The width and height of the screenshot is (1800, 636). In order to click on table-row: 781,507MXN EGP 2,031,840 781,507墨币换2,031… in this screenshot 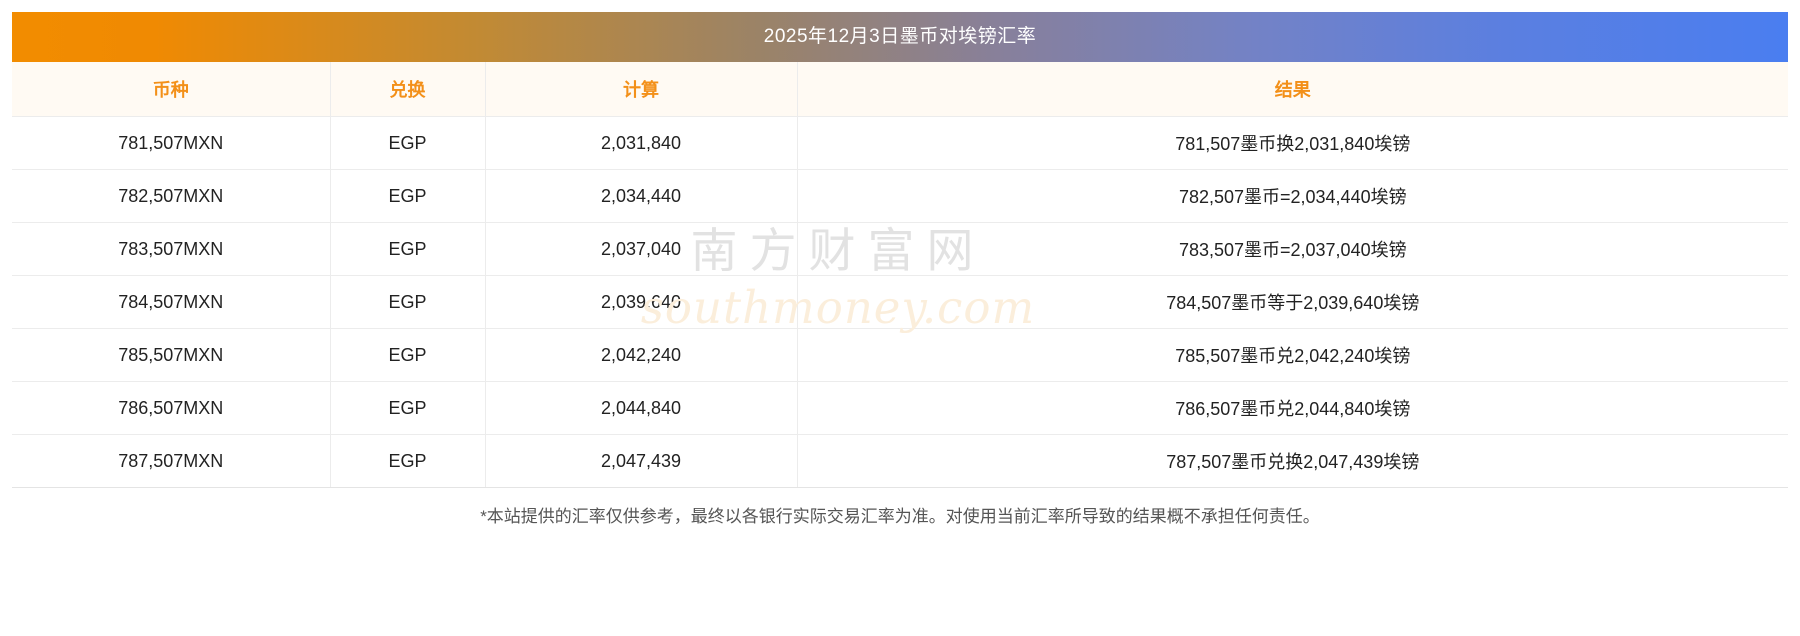, I will do `click(900, 143)`.